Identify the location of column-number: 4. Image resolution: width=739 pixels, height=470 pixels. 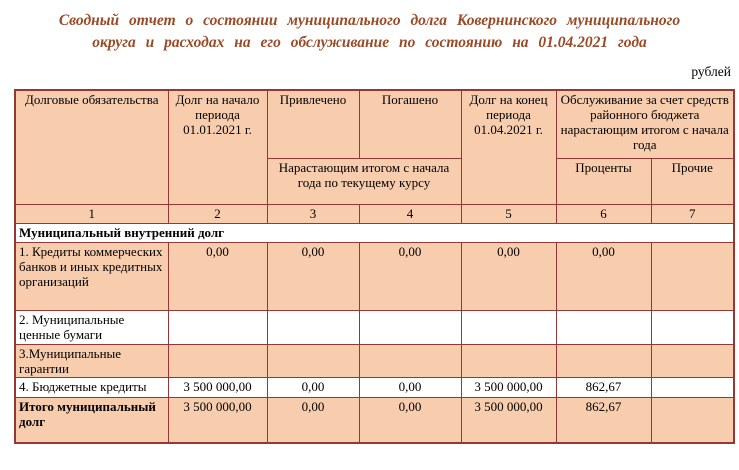
(410, 213).